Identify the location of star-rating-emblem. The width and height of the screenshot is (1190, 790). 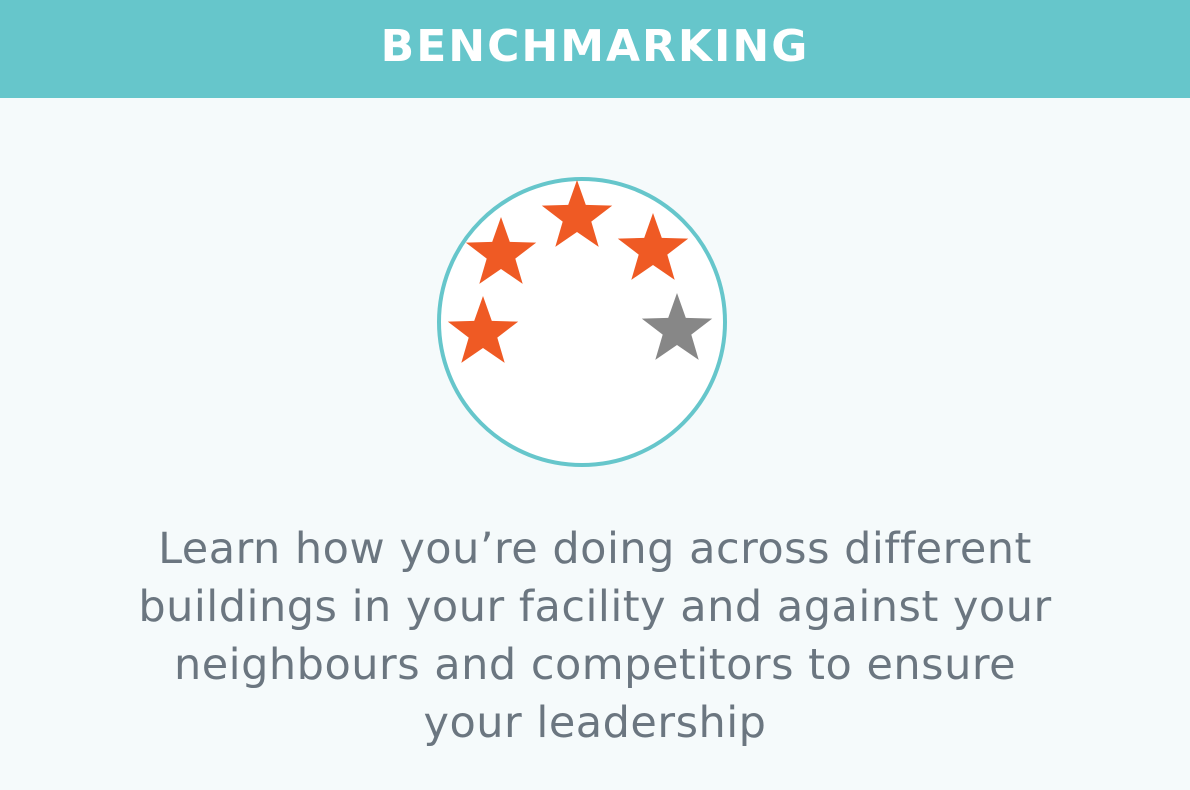
(582, 322).